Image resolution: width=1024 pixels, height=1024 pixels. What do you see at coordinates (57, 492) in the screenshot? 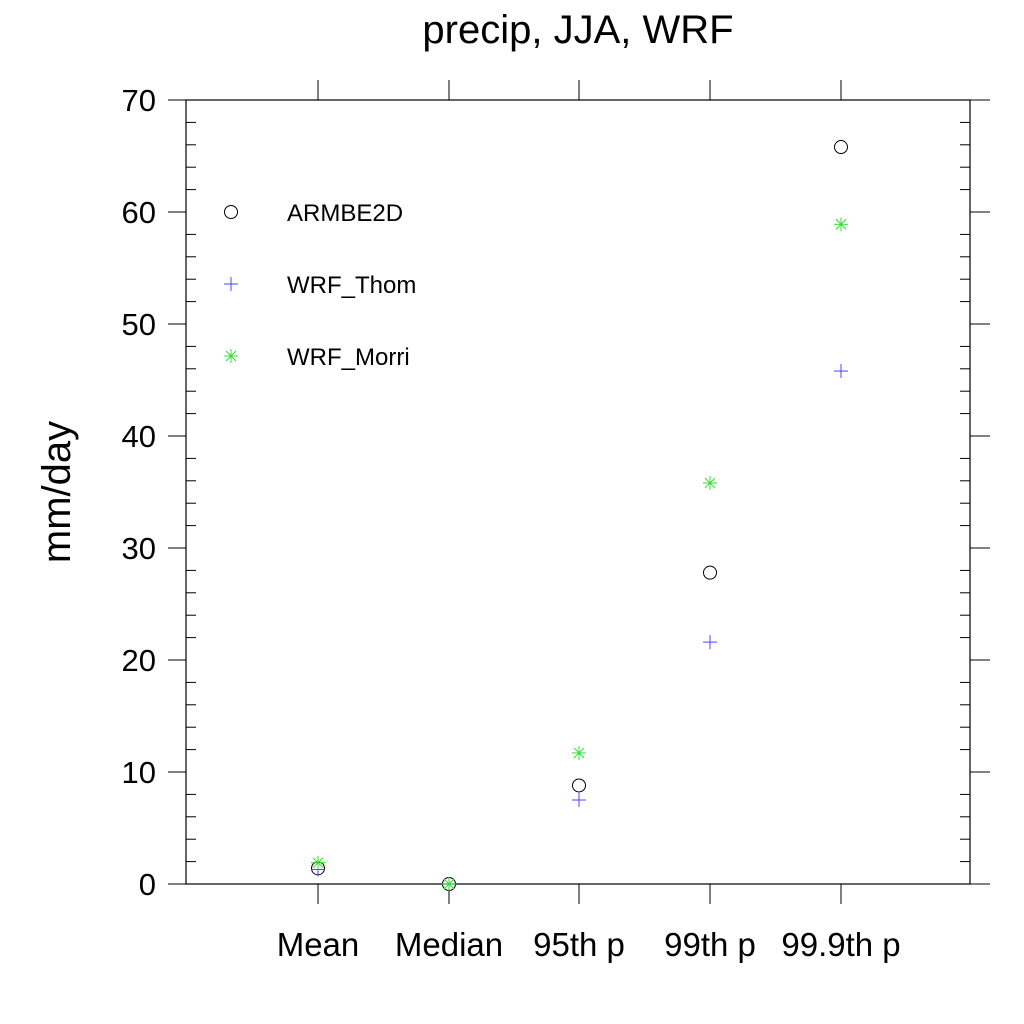
I see `y-axis-label: mm/day` at bounding box center [57, 492].